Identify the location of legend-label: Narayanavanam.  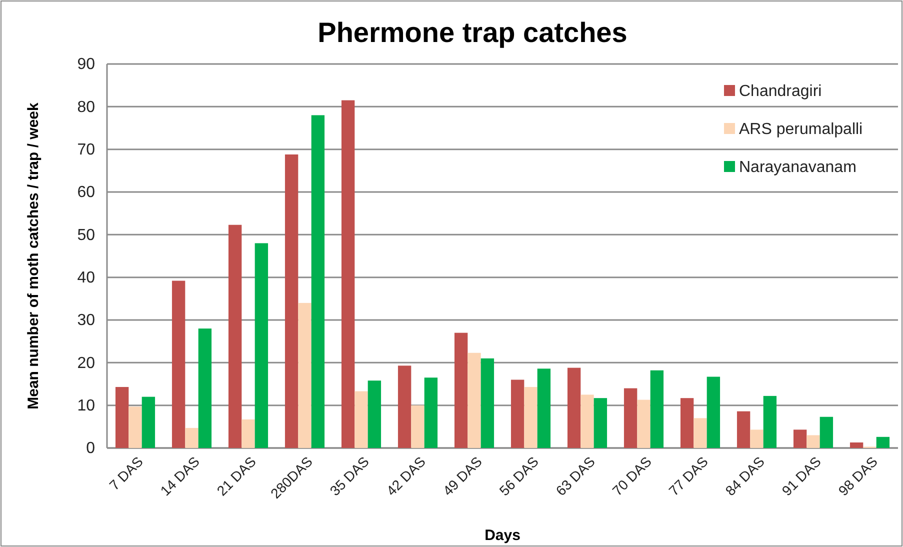
(797, 167).